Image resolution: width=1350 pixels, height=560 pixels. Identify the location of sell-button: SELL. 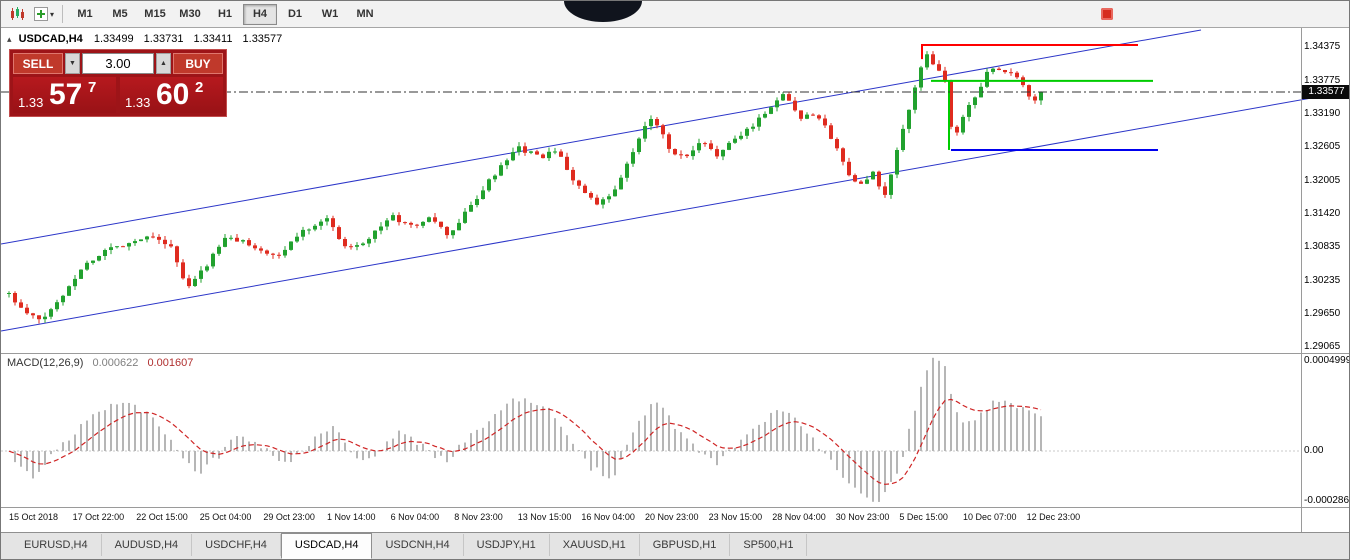
(38, 63).